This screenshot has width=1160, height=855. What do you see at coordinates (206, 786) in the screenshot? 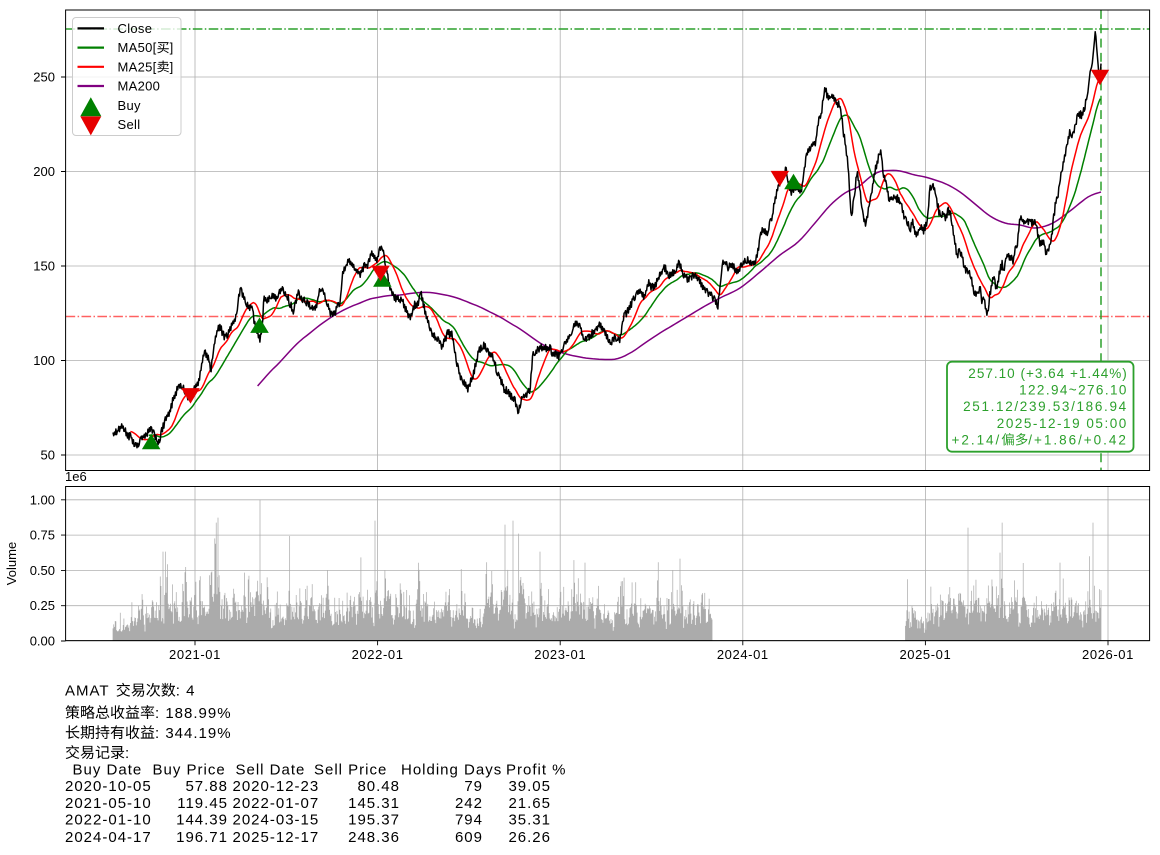
I see `svg-text: 57.88` at bounding box center [206, 786].